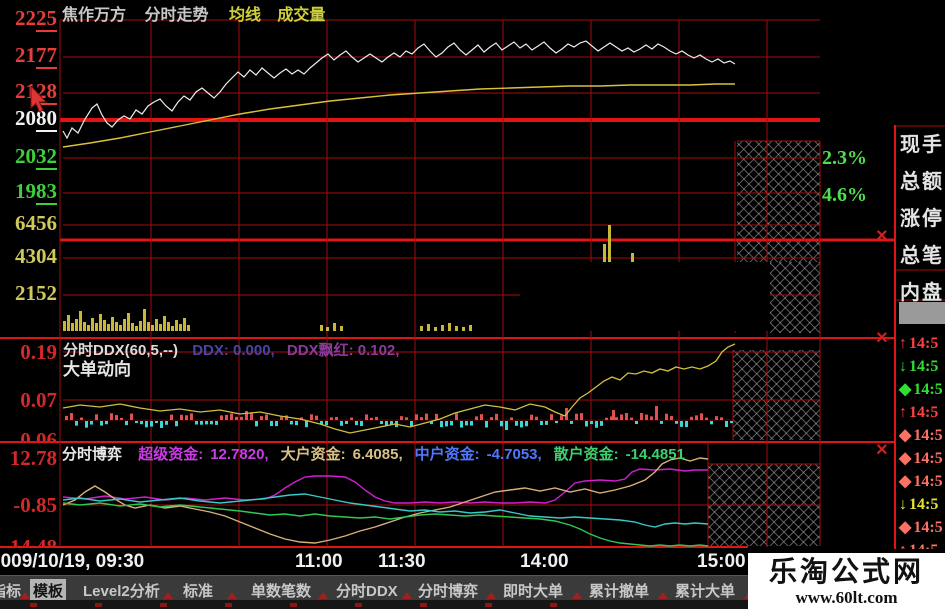 Image resolution: width=945 pixels, height=609 pixels. I want to click on toolbar-tab: 累计大单, so click(705, 591).